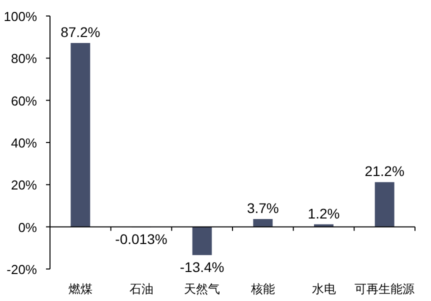 The height and width of the screenshot is (301, 431). What do you see at coordinates (21, 16) in the screenshot?
I see `y-tick-label: 100%` at bounding box center [21, 16].